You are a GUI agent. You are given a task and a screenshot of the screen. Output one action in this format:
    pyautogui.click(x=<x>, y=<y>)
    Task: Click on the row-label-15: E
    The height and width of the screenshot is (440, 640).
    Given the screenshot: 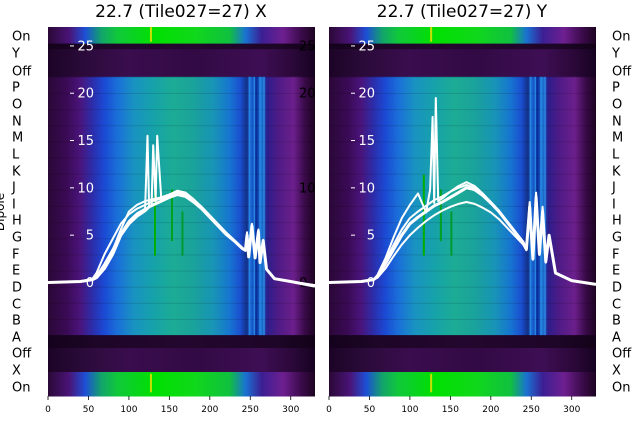 What is the action you would take?
    pyautogui.click(x=16, y=271)
    